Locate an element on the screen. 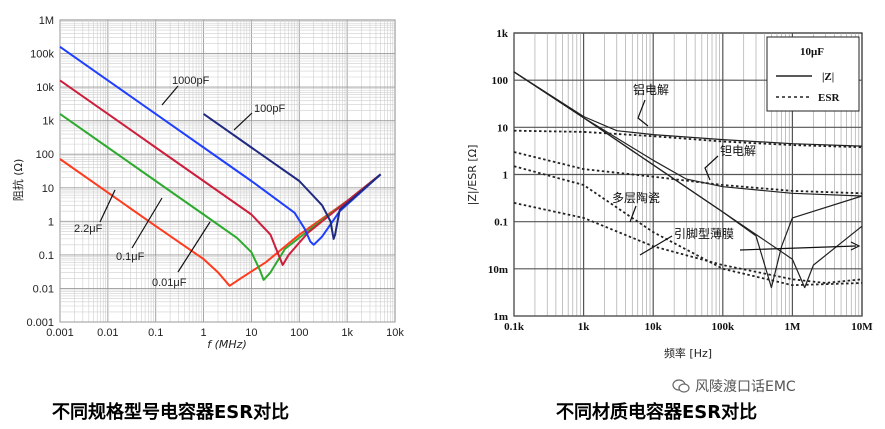 Image resolution: width=885 pixels, height=429 pixels. series-铝电解-zZz is located at coordinates (688, 109).